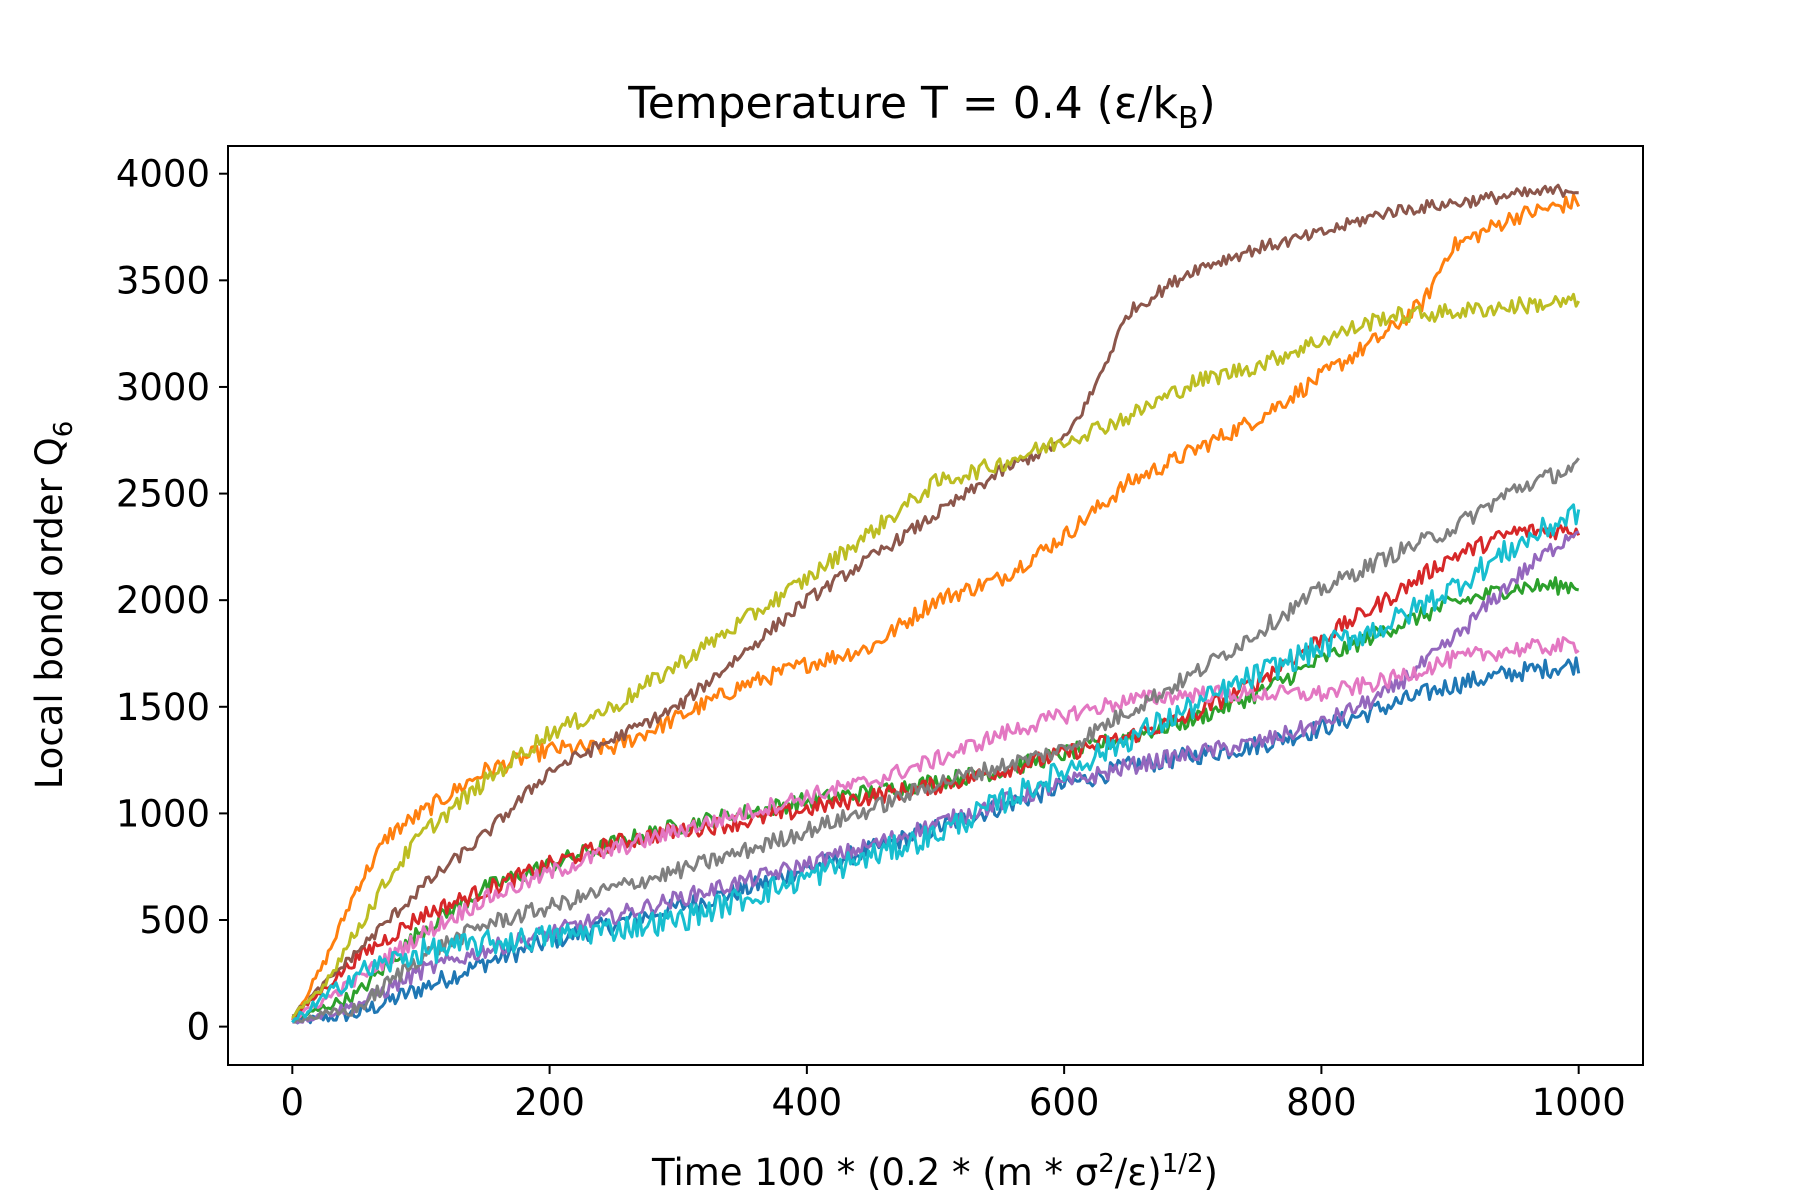  Describe the element at coordinates (1138, 1172) in the screenshot. I see `x-axis-label-mid: /ε)` at that location.